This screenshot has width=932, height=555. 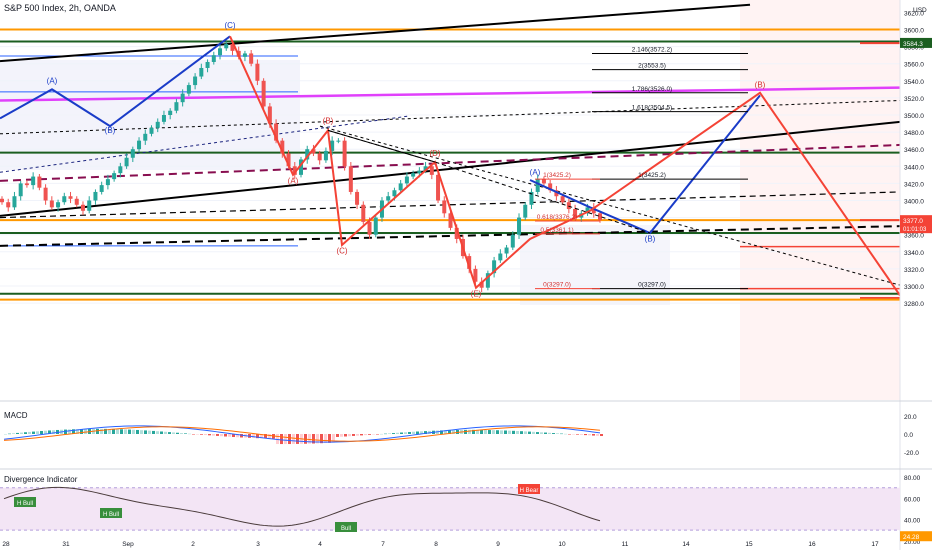 I want to click on osc-band, so click(x=450, y=509).